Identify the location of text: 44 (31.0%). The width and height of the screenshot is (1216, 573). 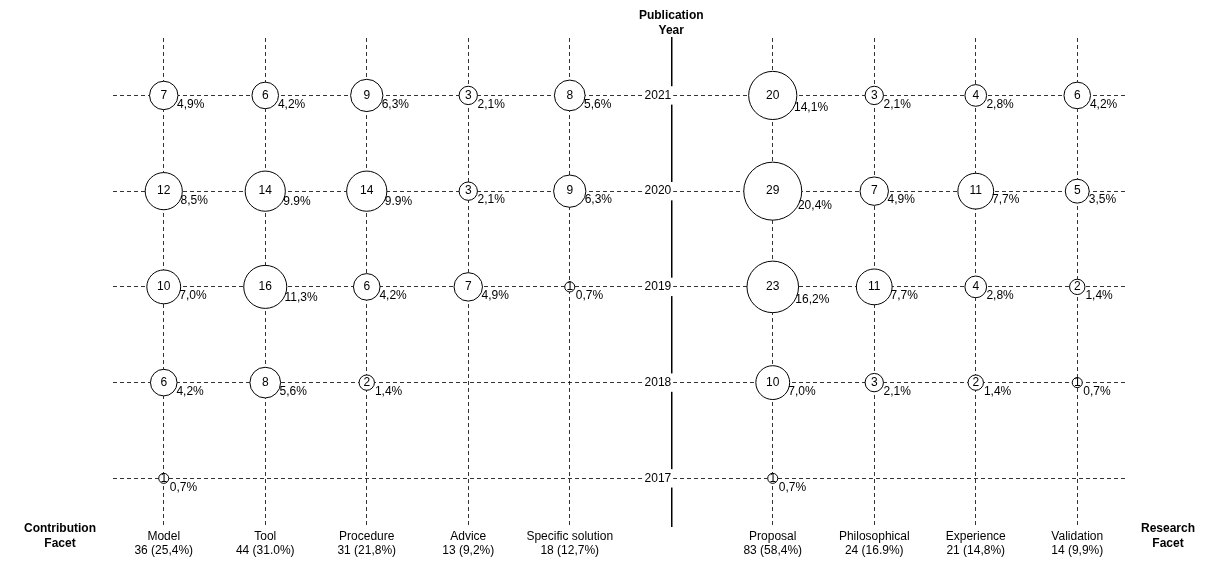
(265, 550).